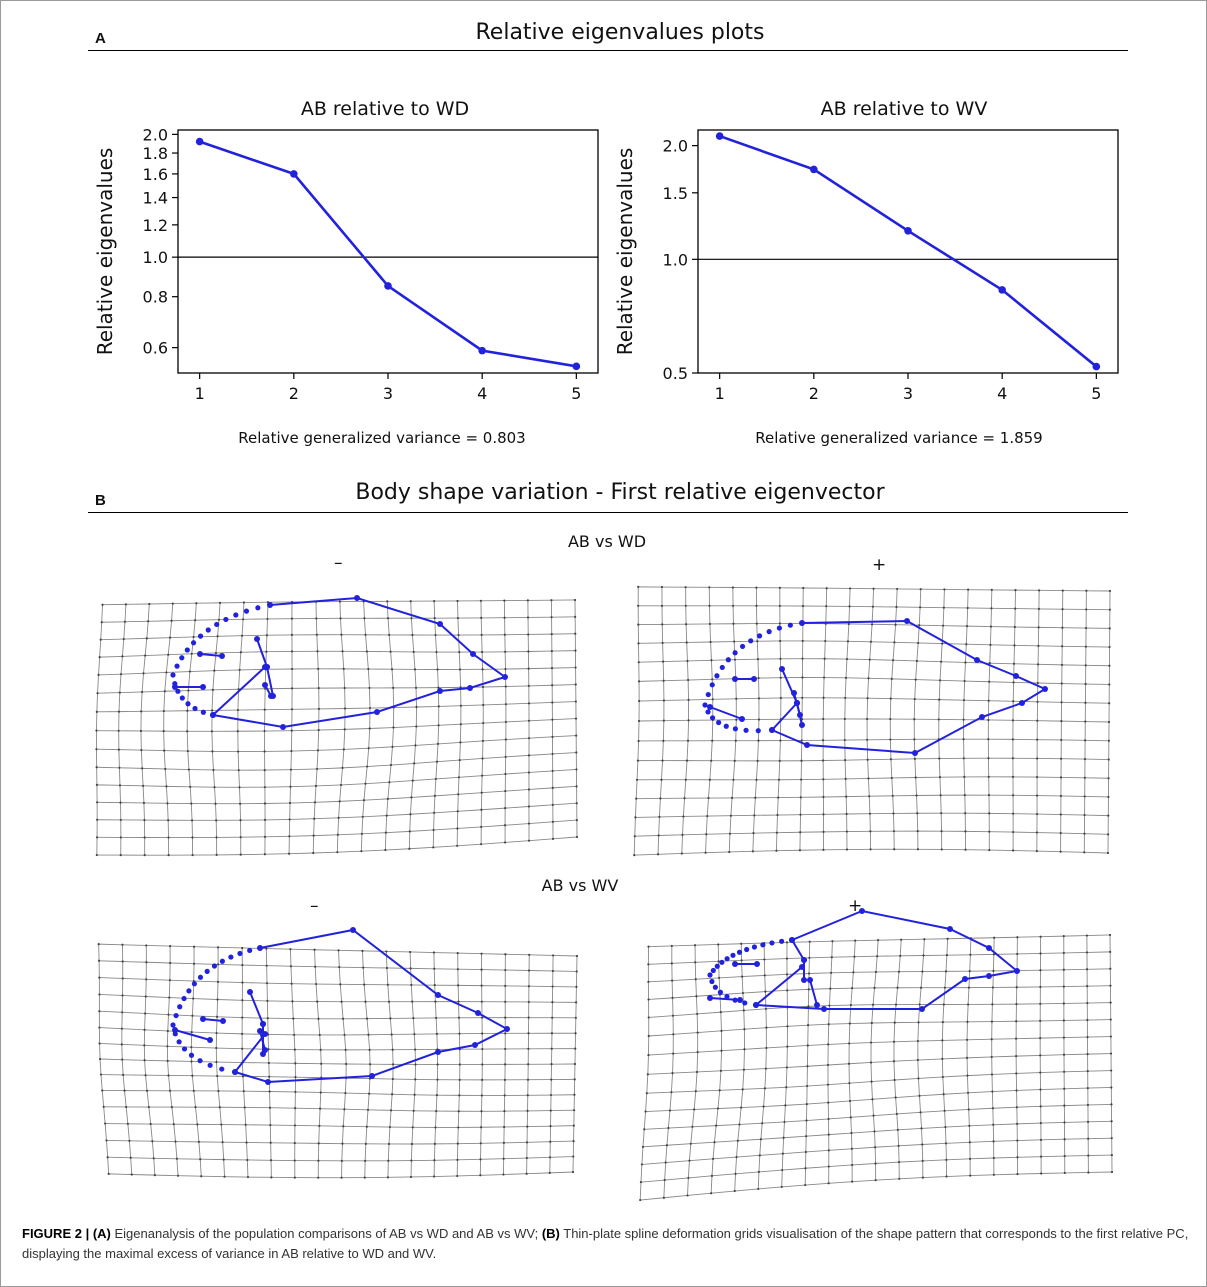 This screenshot has width=1207, height=1287. I want to click on wd-minus-grid-column-line, so click(389, 726).